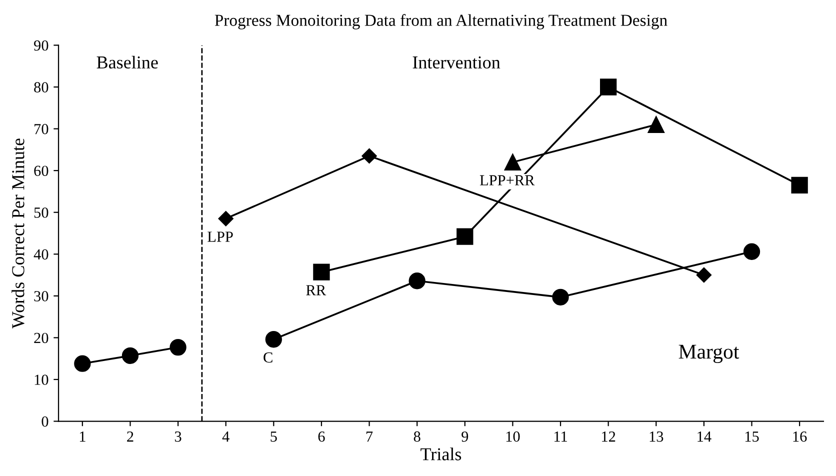 This screenshot has height=476, width=836. What do you see at coordinates (513, 436) in the screenshot?
I see `x-tick-label: 10` at bounding box center [513, 436].